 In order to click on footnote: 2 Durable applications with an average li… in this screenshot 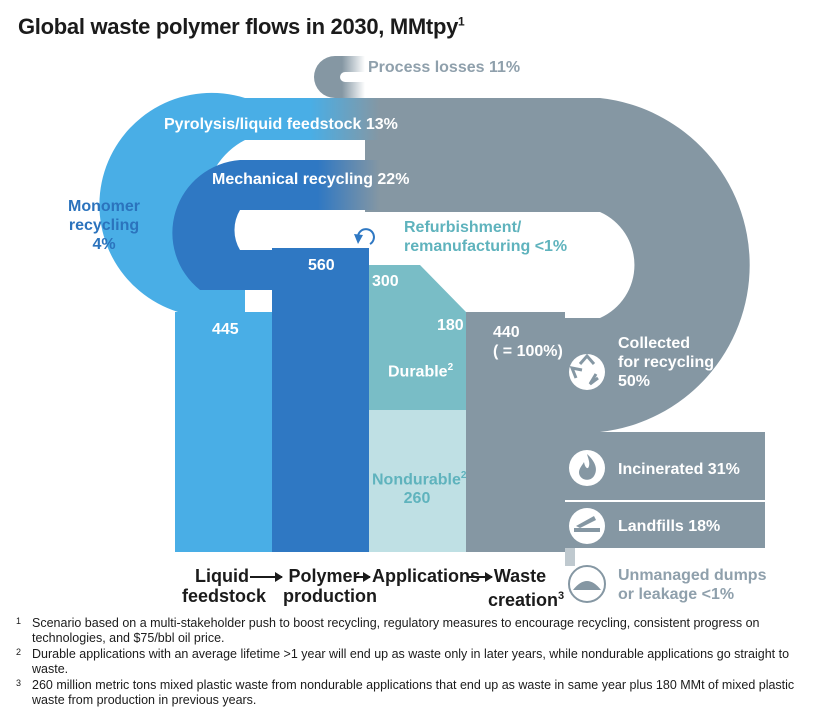, I will do `click(403, 661)`.